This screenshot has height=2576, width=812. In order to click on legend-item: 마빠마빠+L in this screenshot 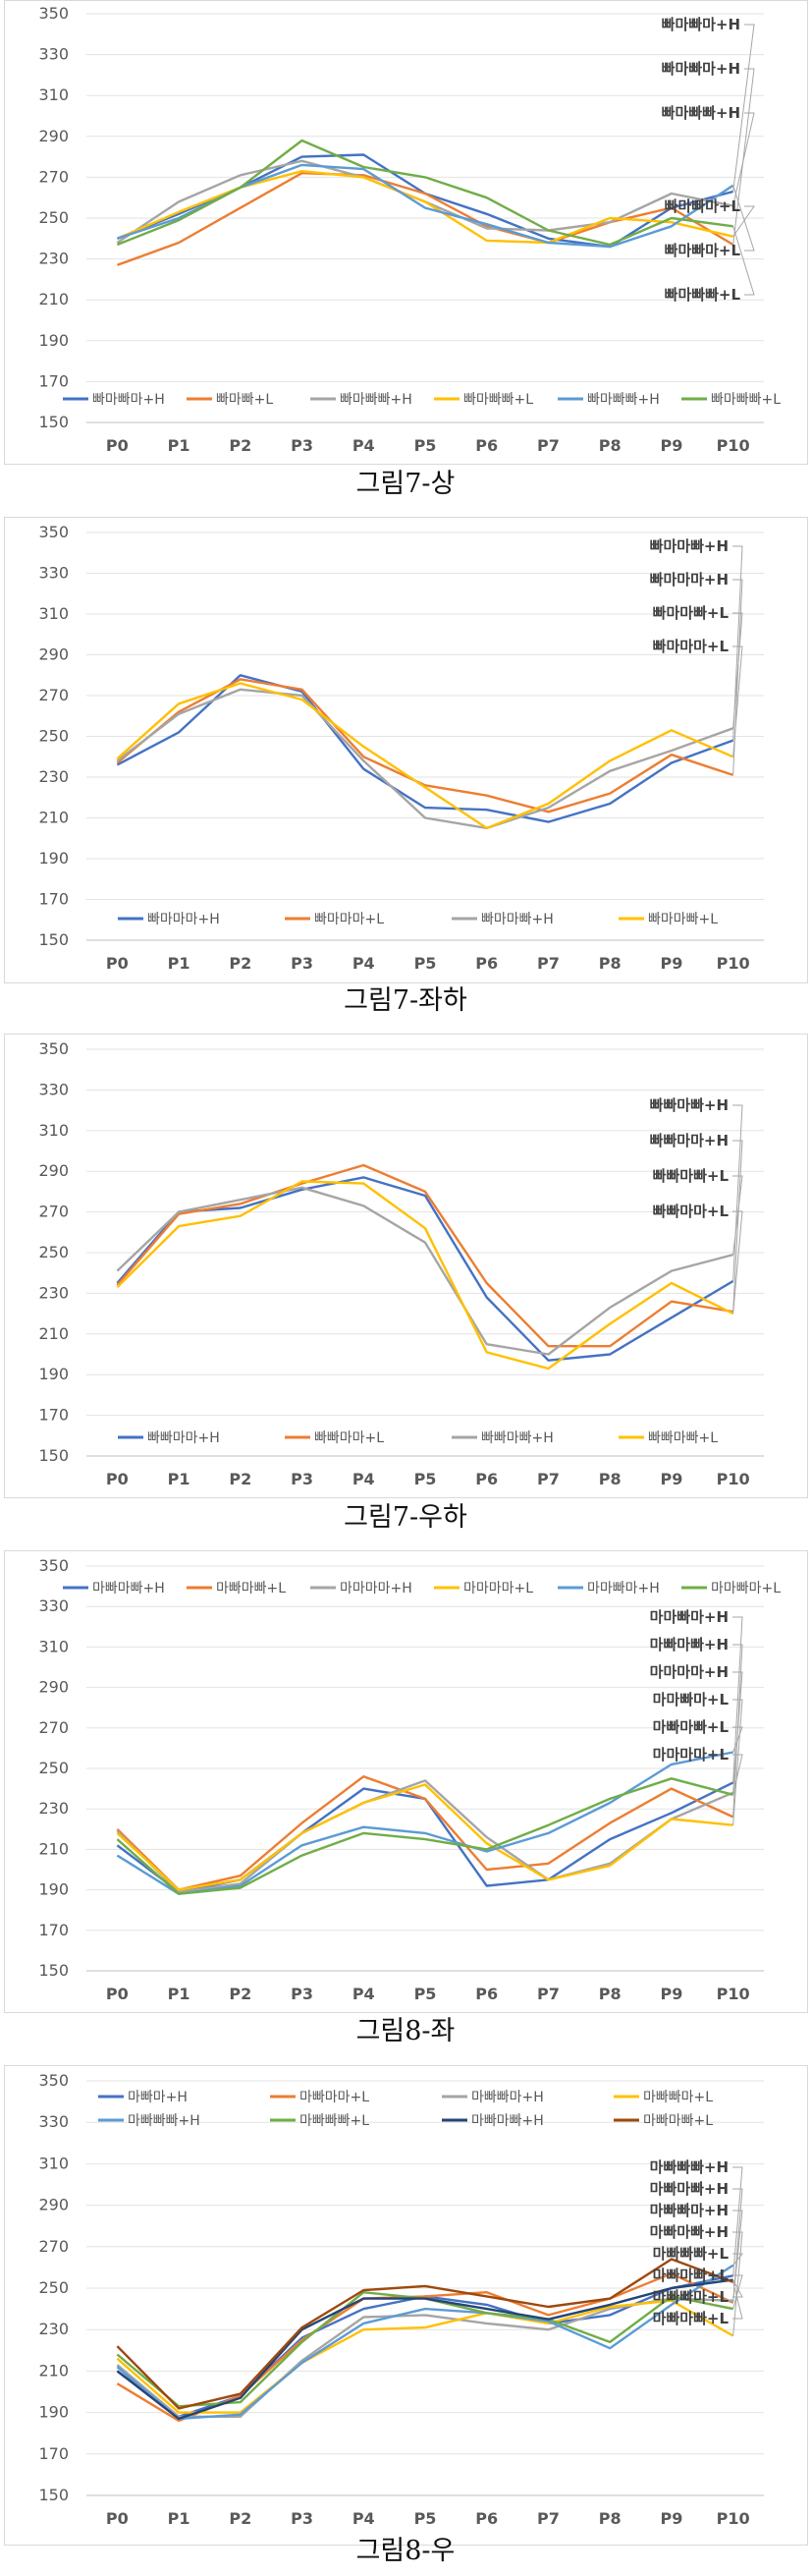, I will do `click(663, 2121)`.